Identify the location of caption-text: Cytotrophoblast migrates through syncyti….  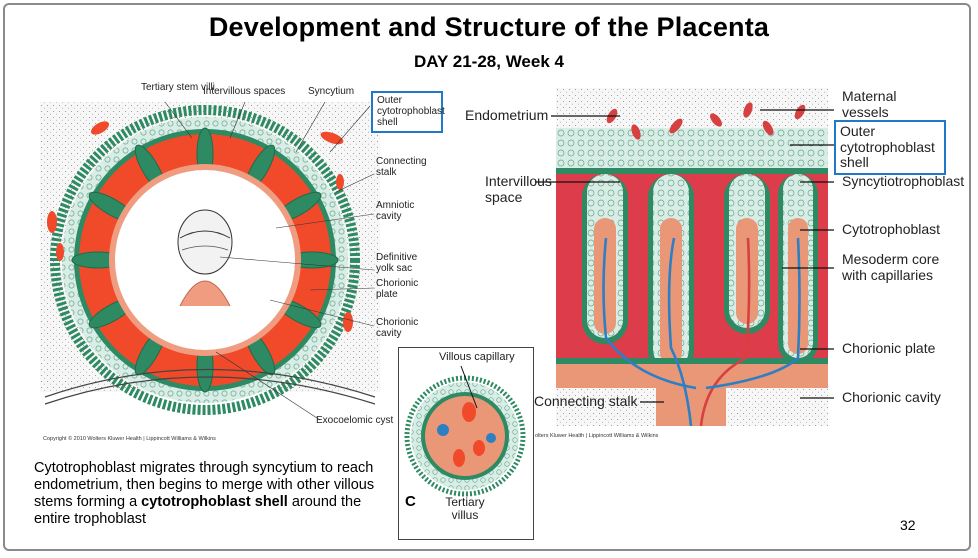
(206, 494).